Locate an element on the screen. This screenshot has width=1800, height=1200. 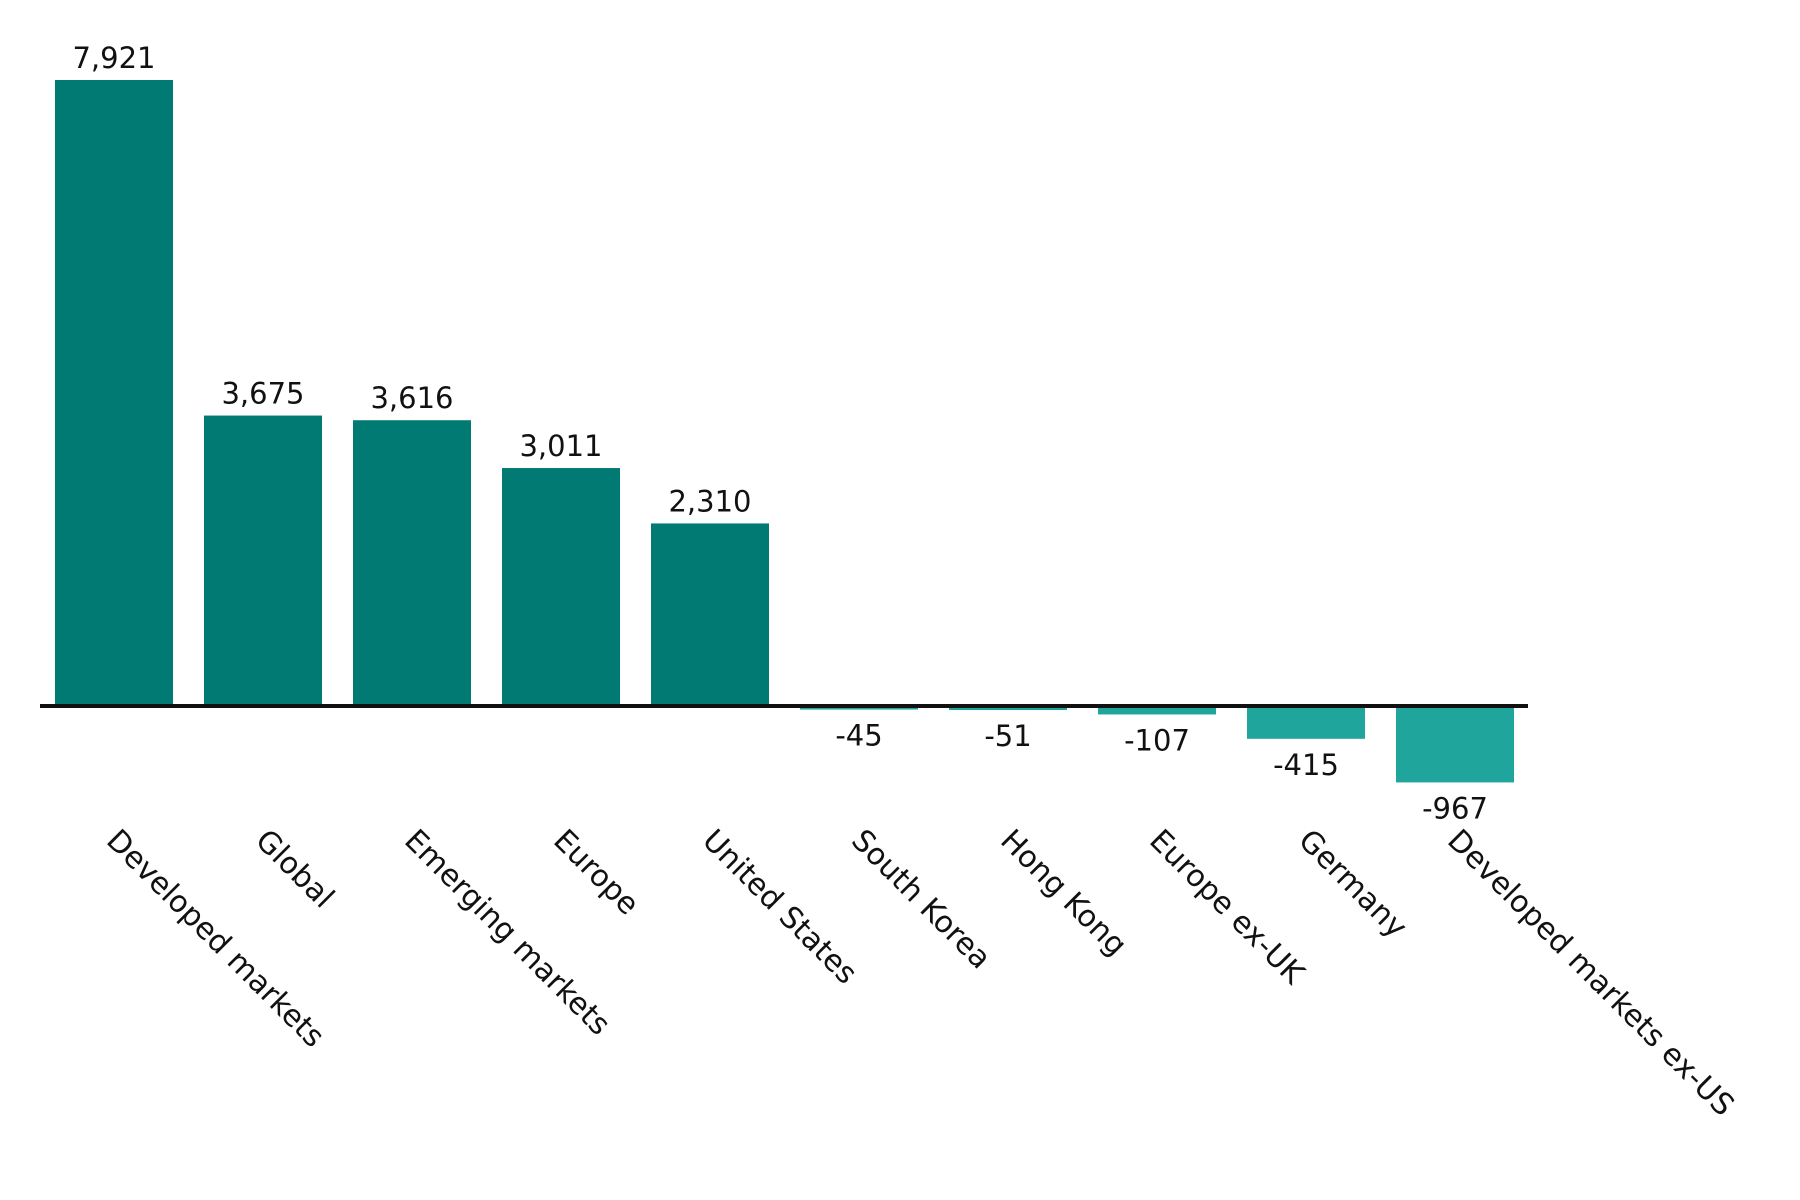
data-label: 3,011 is located at coordinates (560, 446).